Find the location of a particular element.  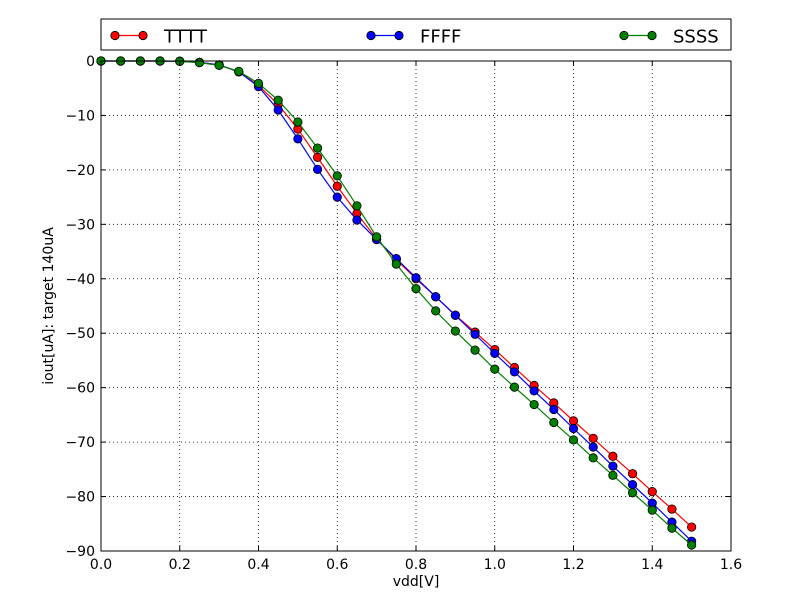

legend-label: TTTT is located at coordinates (185, 37).